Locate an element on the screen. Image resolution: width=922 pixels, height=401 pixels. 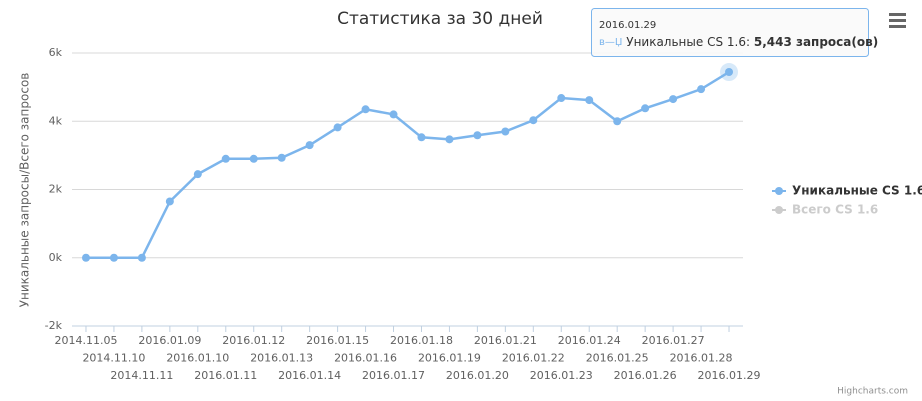
x-tick-label: 2016.01.13 is located at coordinates (281, 358).